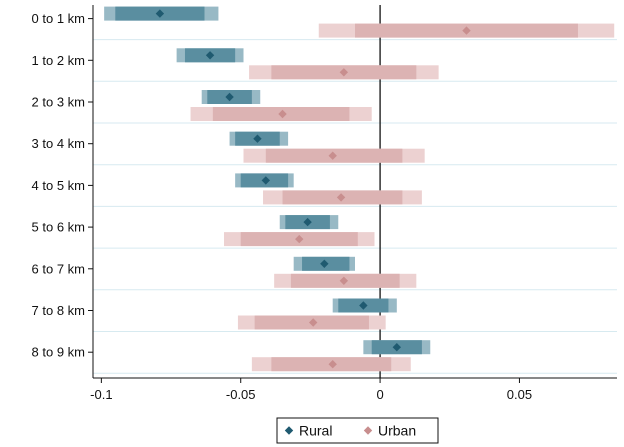  Describe the element at coordinates (397, 431) in the screenshot. I see `legend-label-urban: Urban` at that location.